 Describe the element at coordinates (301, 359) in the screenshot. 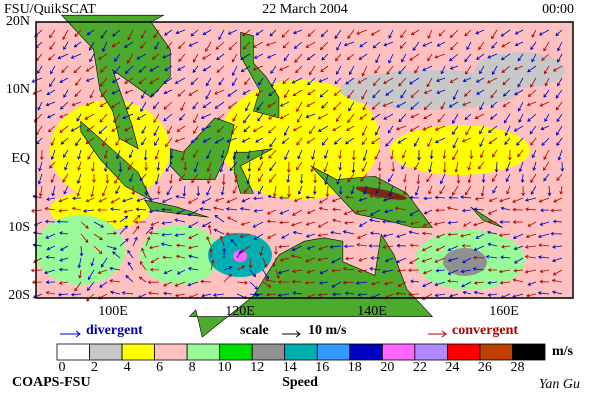

I see `colorbar: 0 2 4 6 8 10 12 14 16 18 20 22 24 26 28` at that location.